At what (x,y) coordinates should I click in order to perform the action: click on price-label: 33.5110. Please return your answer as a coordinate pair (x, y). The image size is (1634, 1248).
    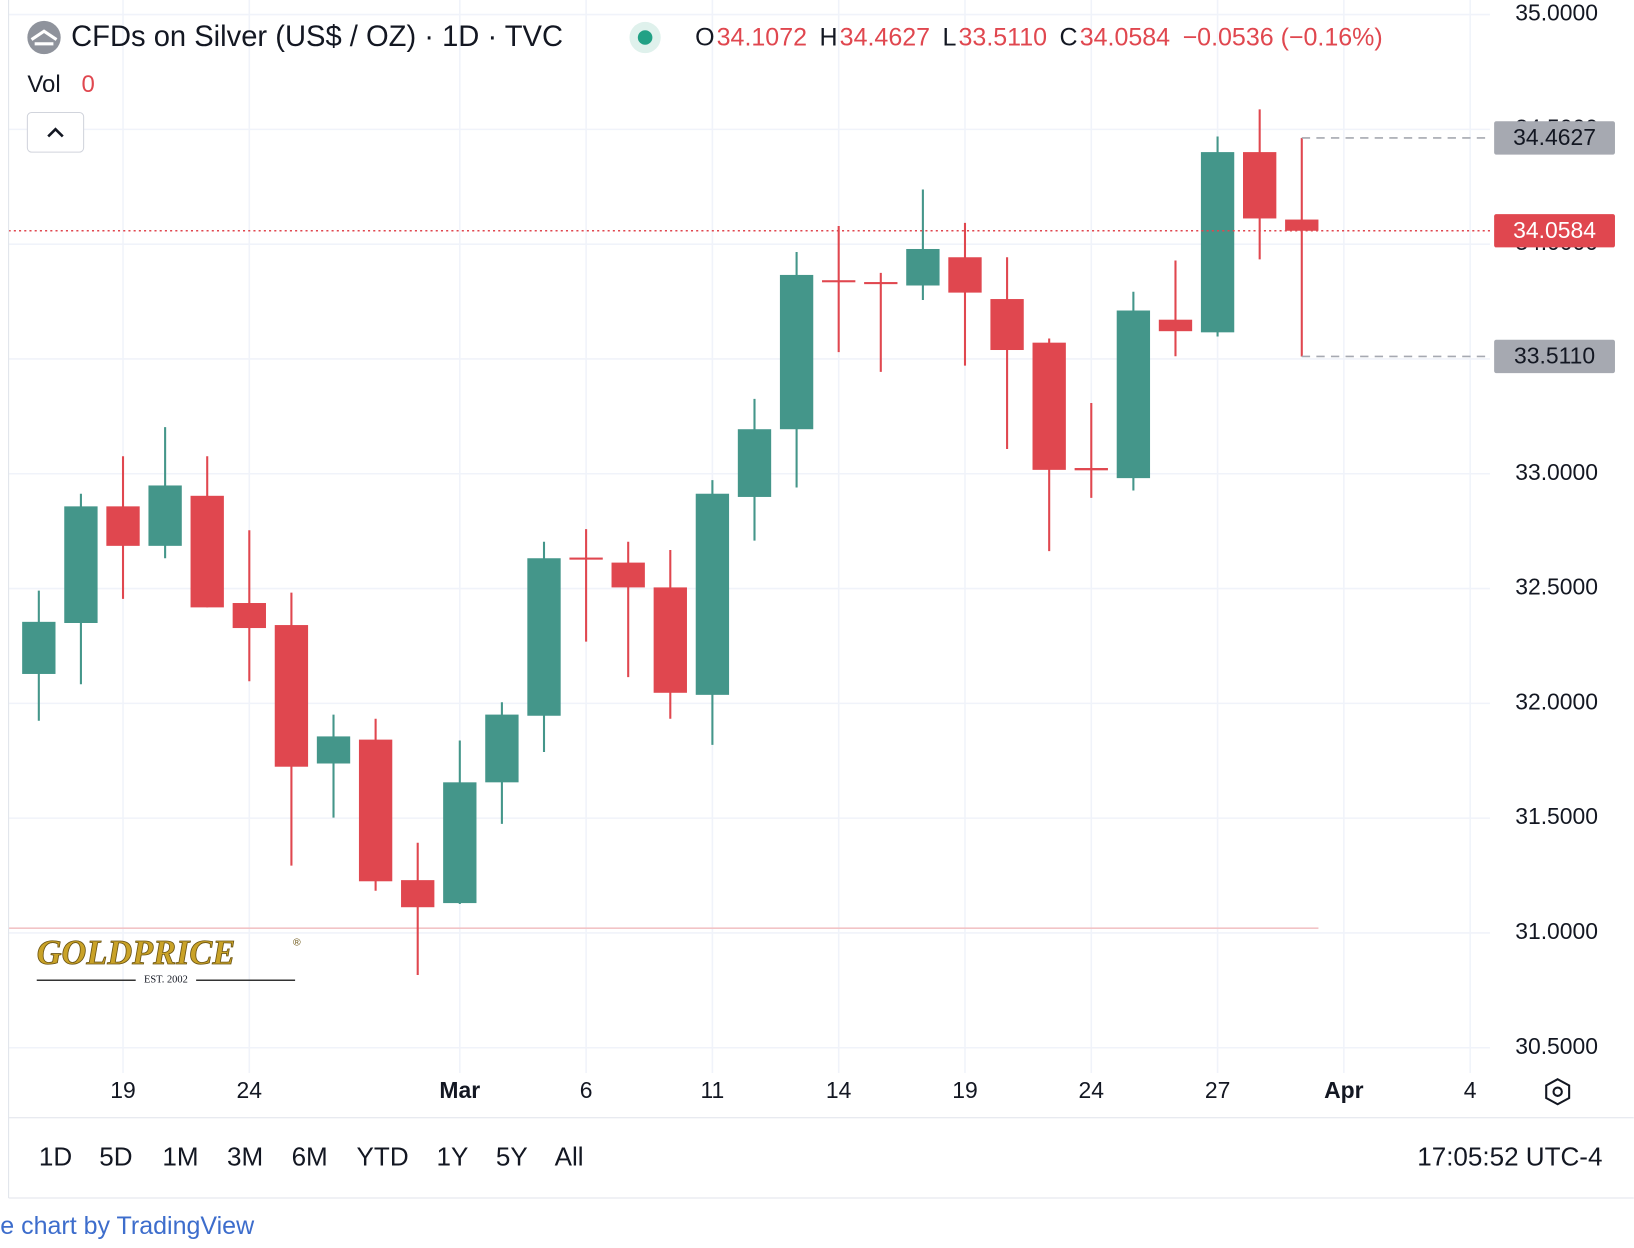
    Looking at the image, I should click on (1554, 356).